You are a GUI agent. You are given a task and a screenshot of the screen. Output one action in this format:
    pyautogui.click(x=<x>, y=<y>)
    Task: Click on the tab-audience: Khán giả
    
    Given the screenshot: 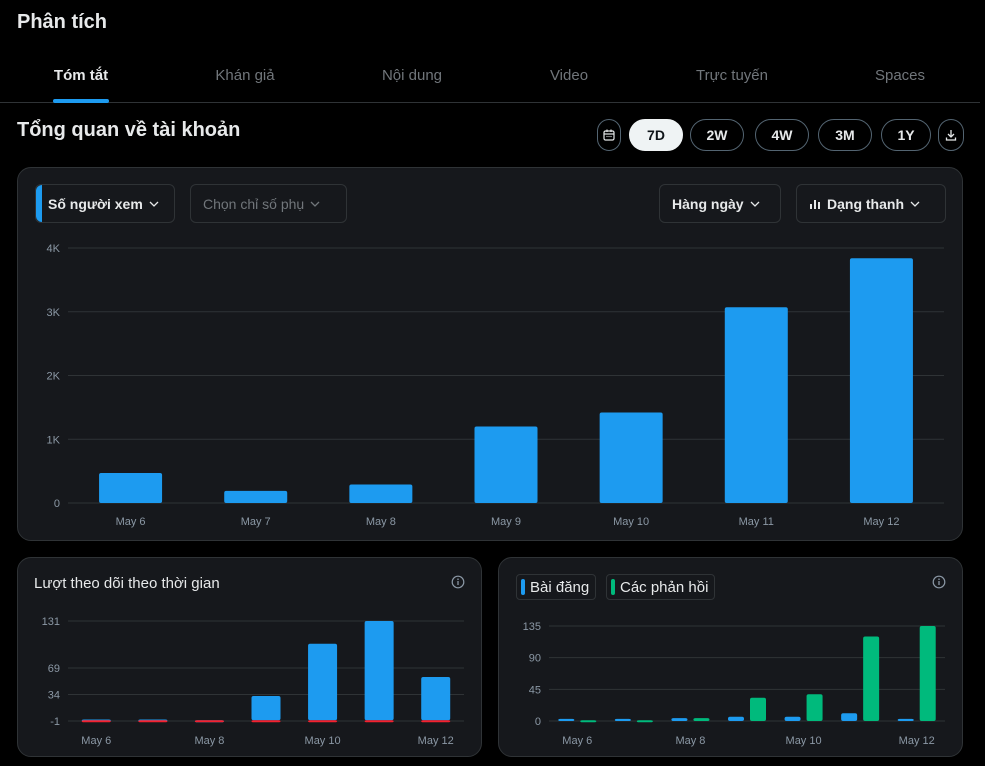 What is the action you would take?
    pyautogui.click(x=245, y=75)
    